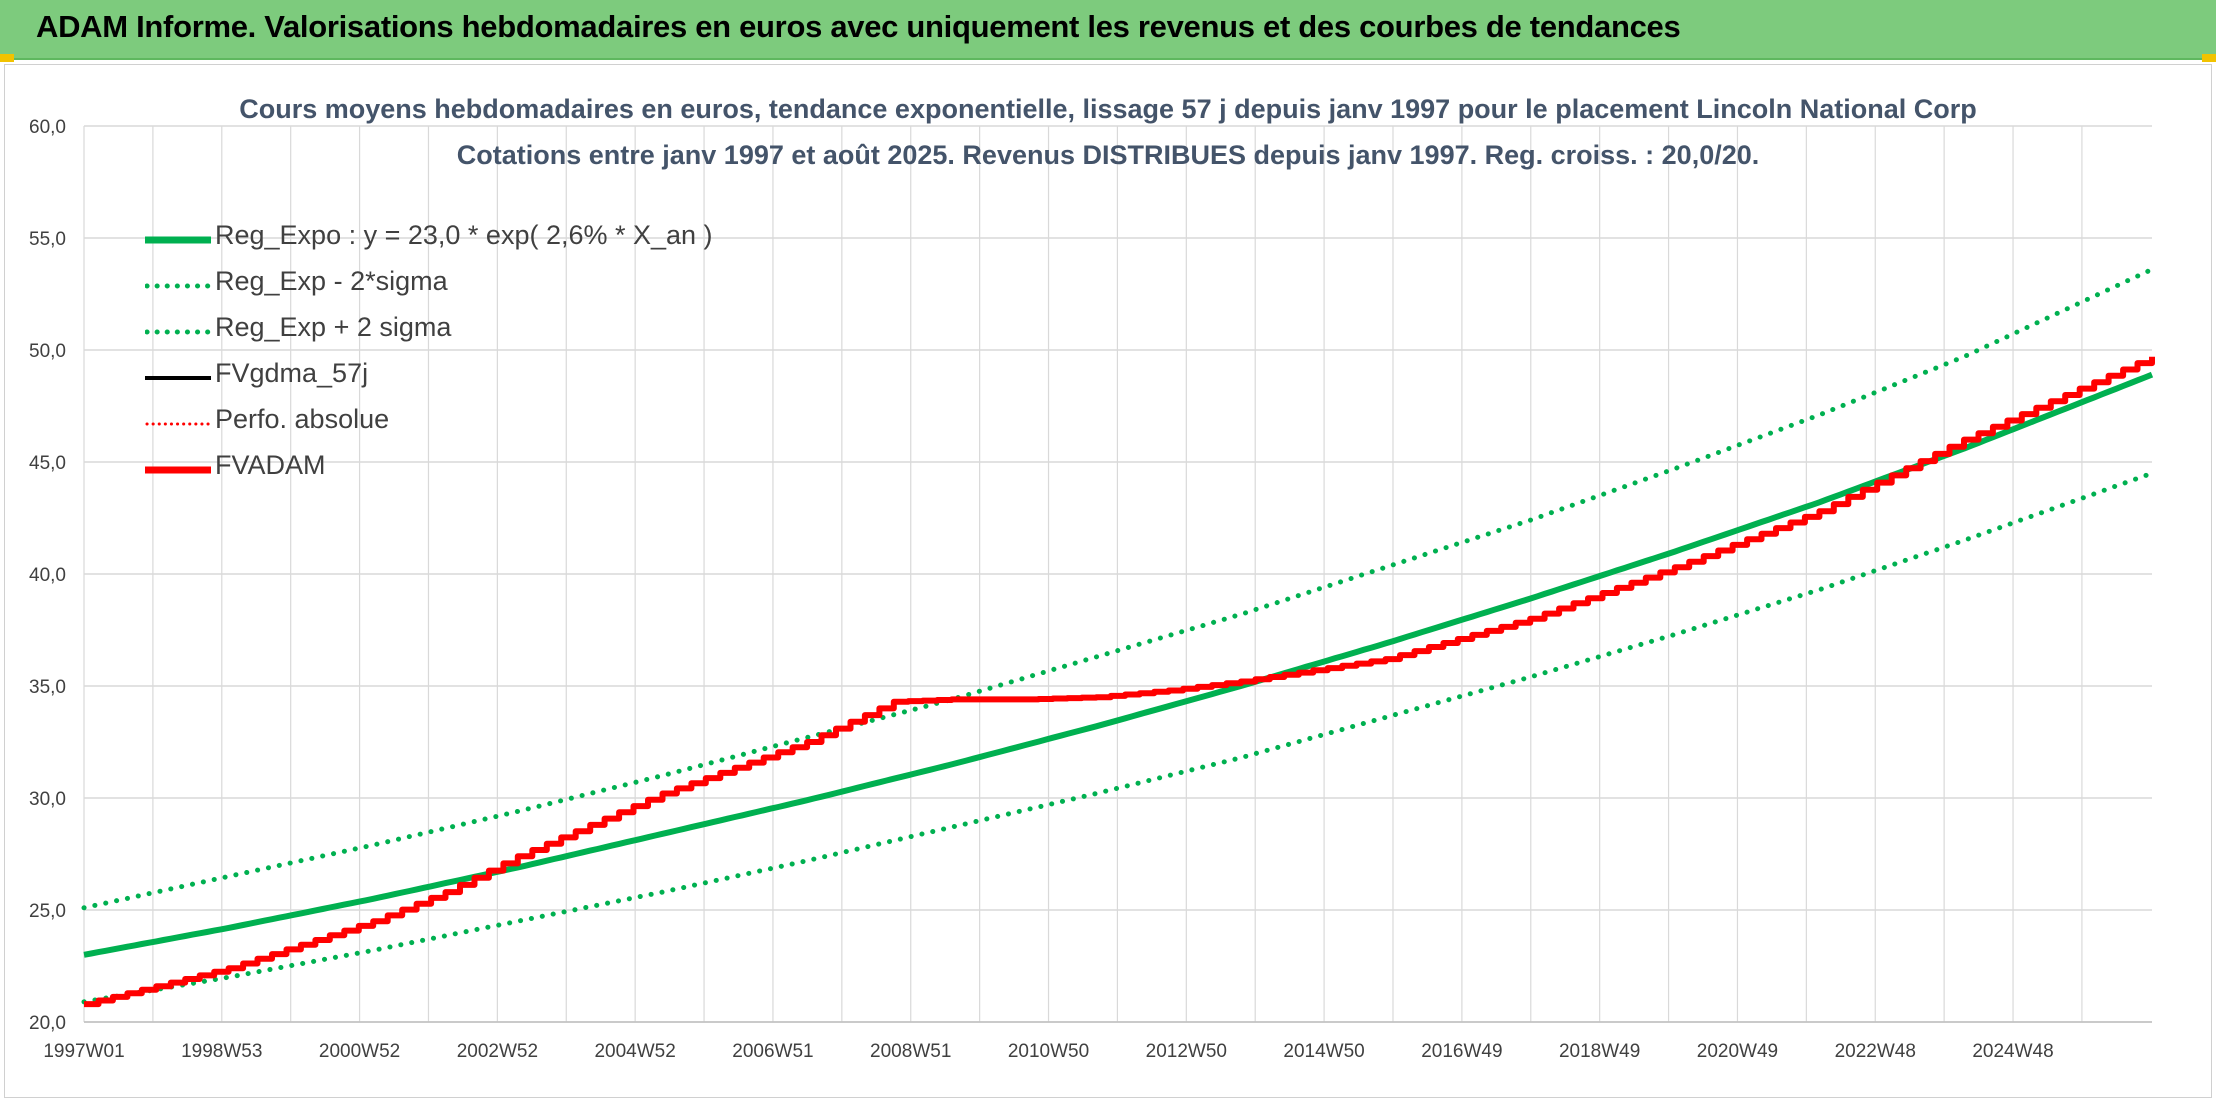 This screenshot has width=2216, height=1106. What do you see at coordinates (2209, 58) in the screenshot?
I see `corner-marker-right` at bounding box center [2209, 58].